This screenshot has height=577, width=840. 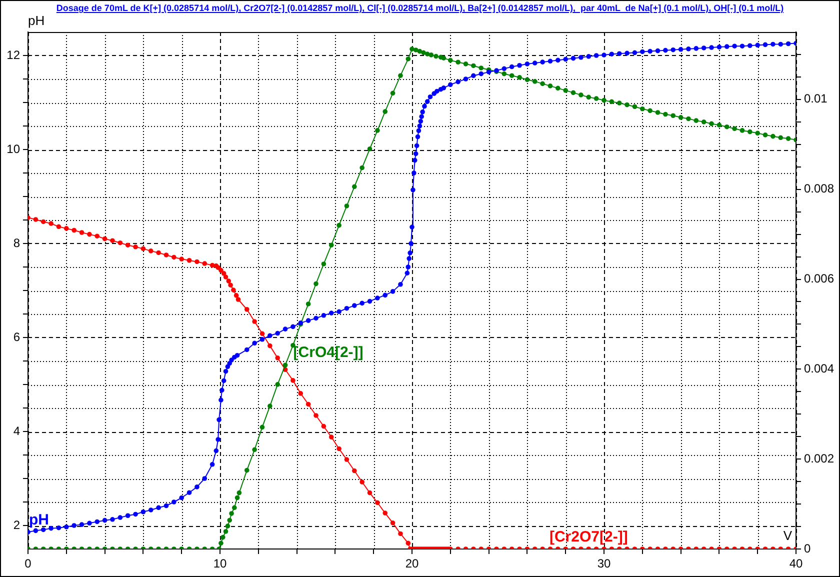 I want to click on y2-tick-label: 0.008, so click(x=819, y=189).